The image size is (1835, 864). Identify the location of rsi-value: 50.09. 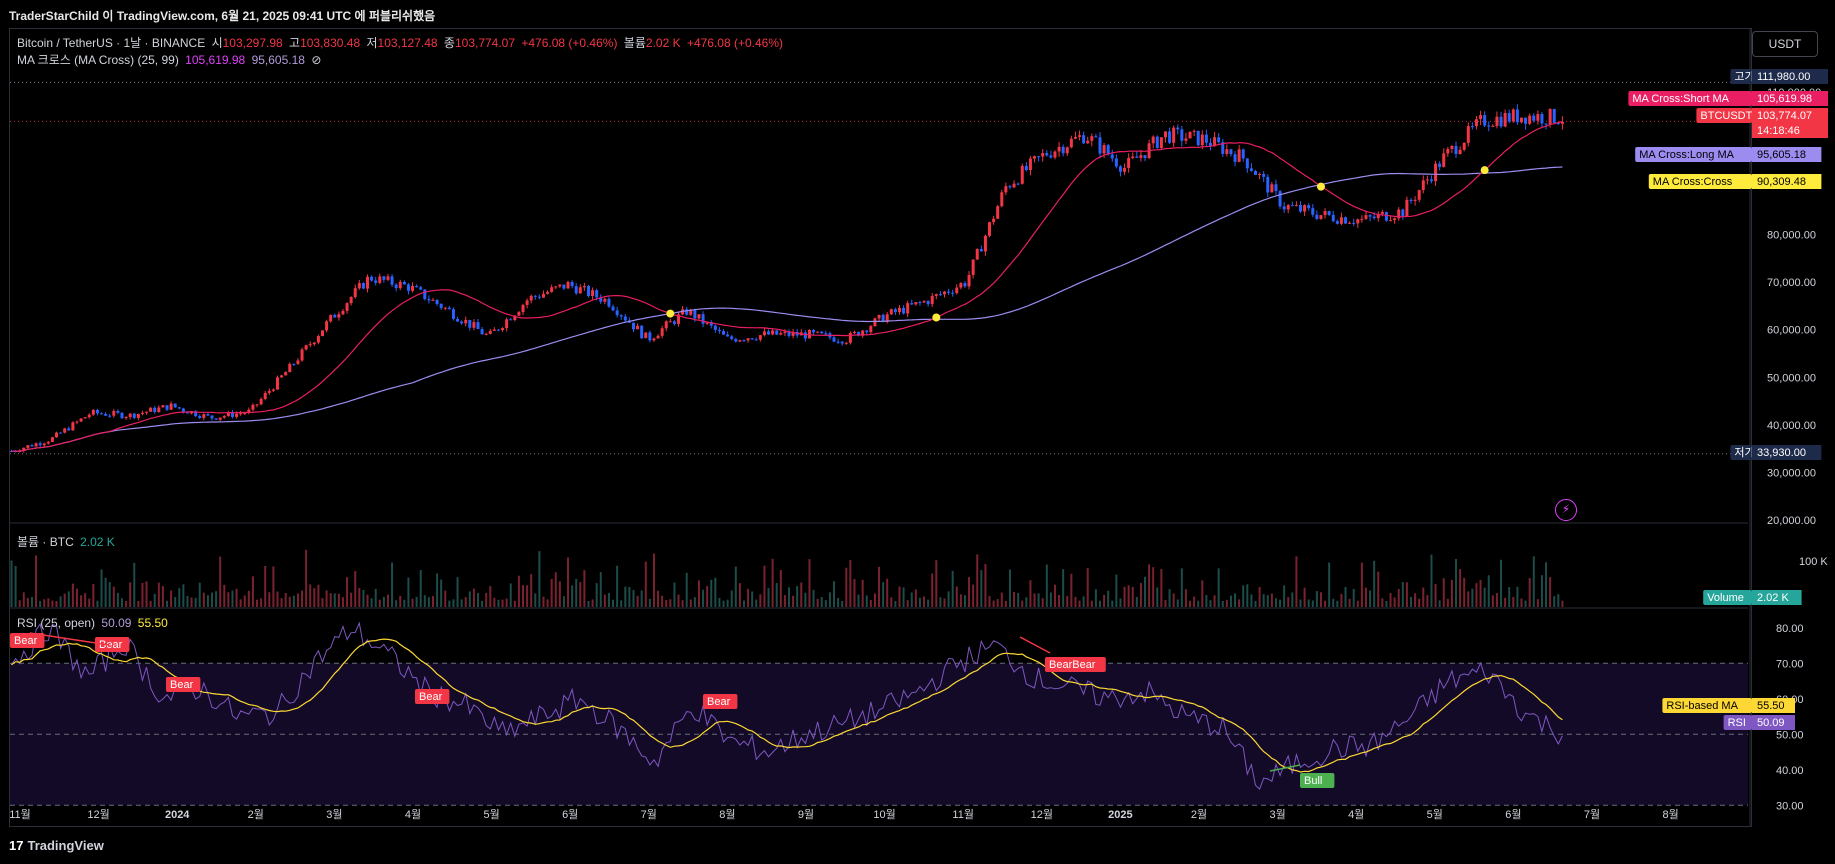
(116, 623).